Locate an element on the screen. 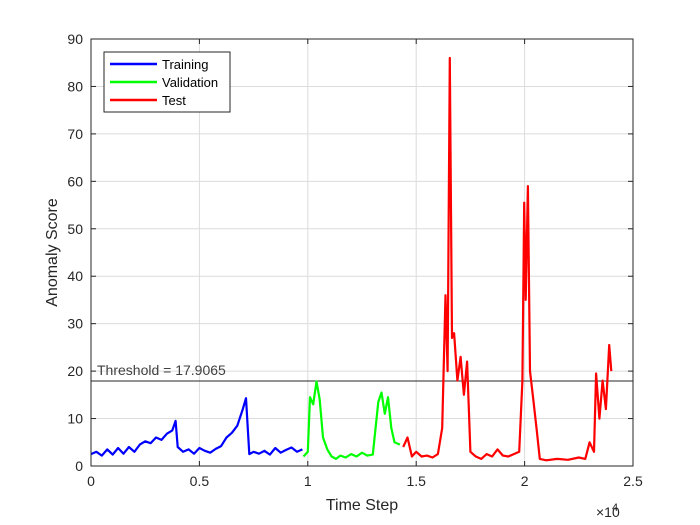 The image size is (700, 525). x-exponent-base: ×10 is located at coordinates (608, 512).